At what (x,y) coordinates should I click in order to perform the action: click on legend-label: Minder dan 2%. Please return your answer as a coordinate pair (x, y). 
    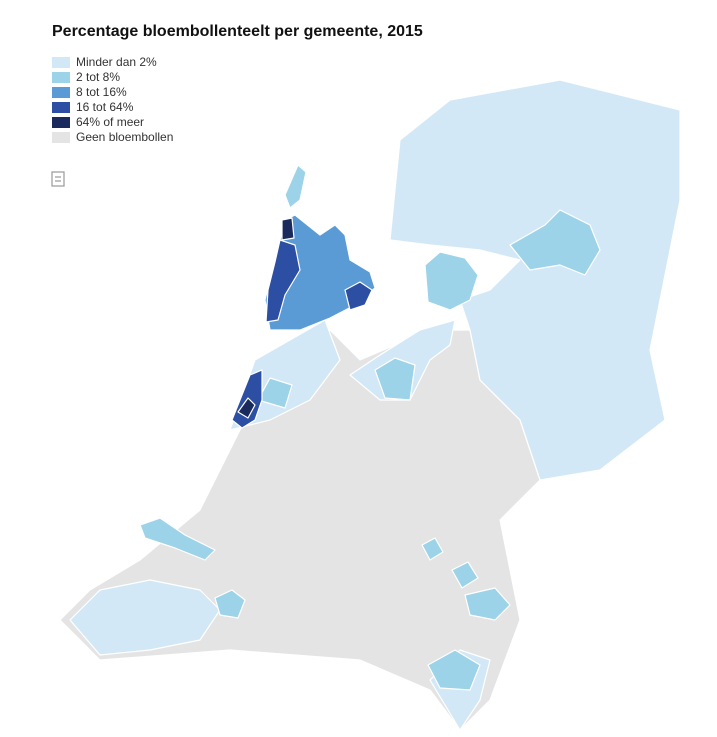
    Looking at the image, I should click on (116, 62).